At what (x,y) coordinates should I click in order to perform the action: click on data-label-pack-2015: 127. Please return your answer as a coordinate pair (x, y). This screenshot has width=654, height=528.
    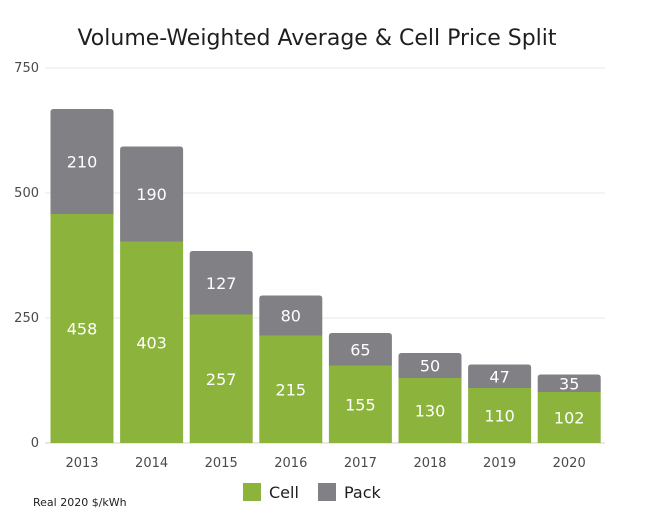
    Looking at the image, I should click on (221, 283).